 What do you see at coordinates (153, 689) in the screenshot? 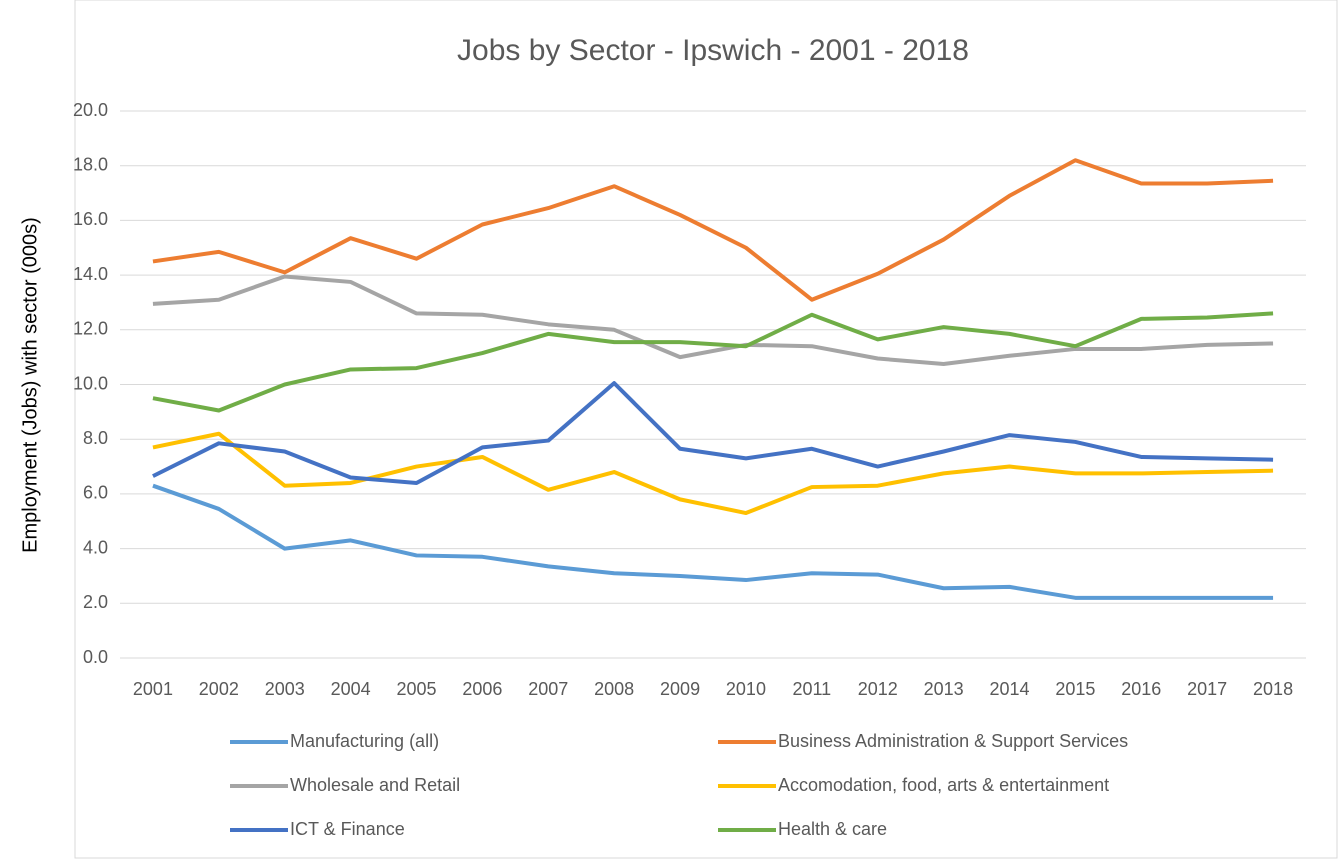
I see `x-tick-label: 2001` at bounding box center [153, 689].